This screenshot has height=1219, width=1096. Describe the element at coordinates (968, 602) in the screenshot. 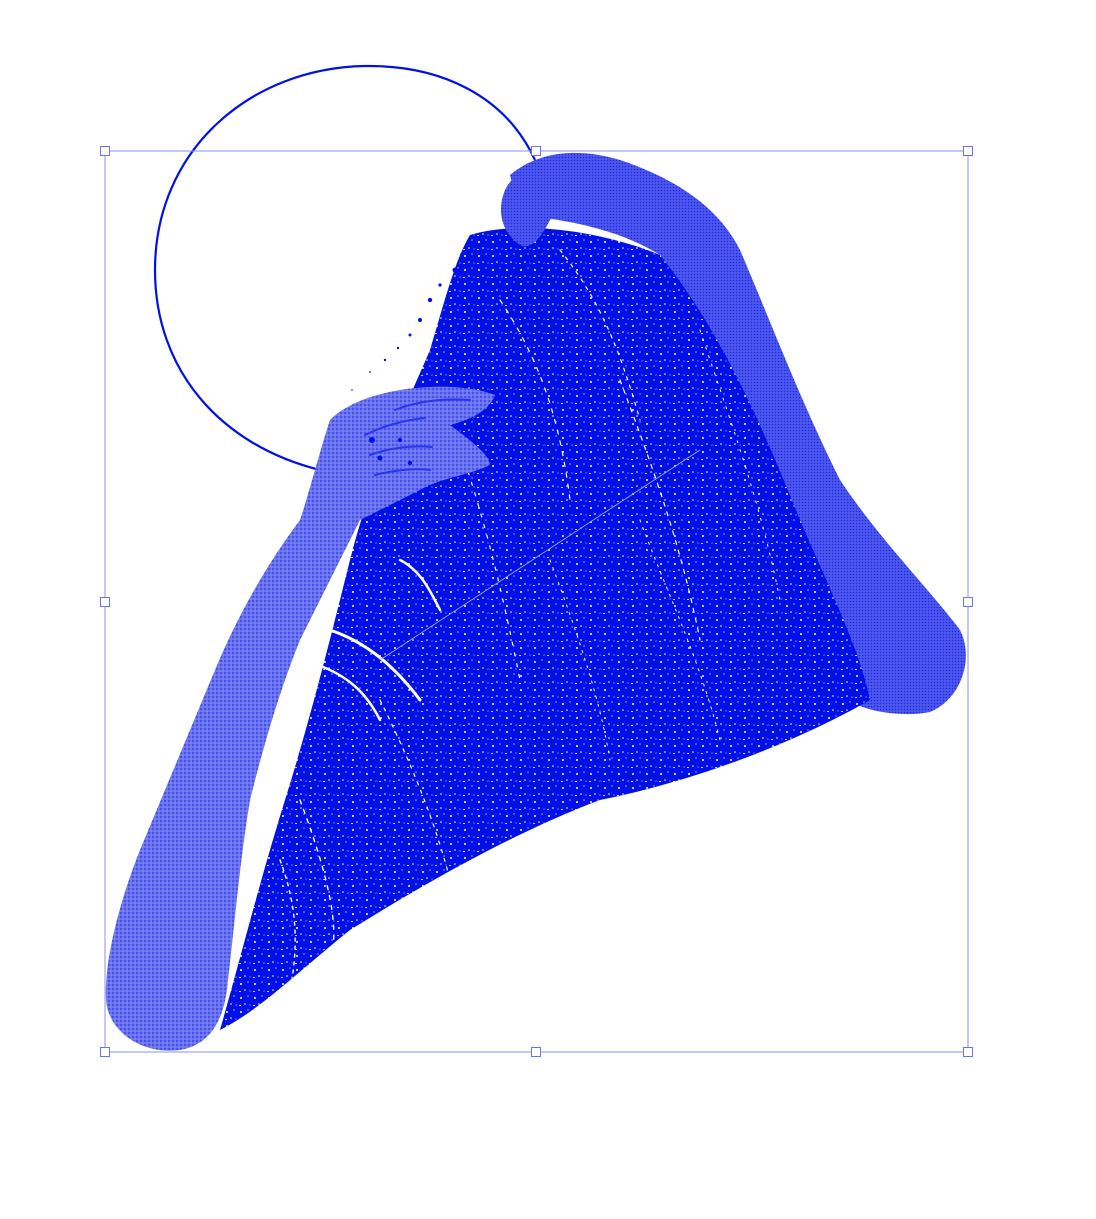

I see `handle-middle-right` at that location.